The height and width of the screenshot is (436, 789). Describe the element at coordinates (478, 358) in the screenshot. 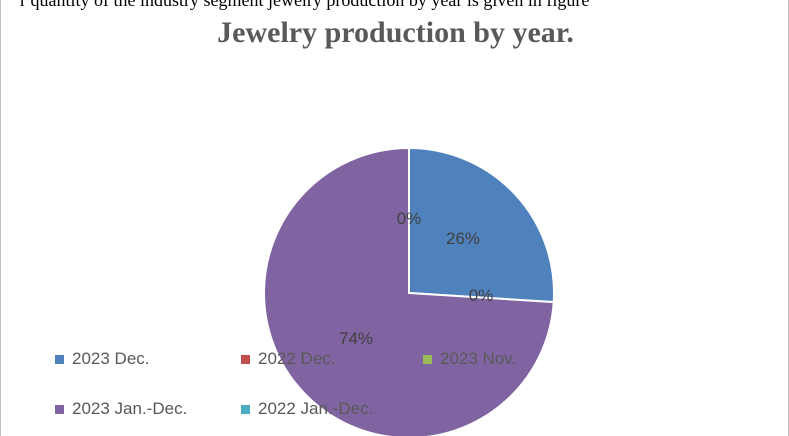

I see `legend-label: 2023 Nov.` at that location.